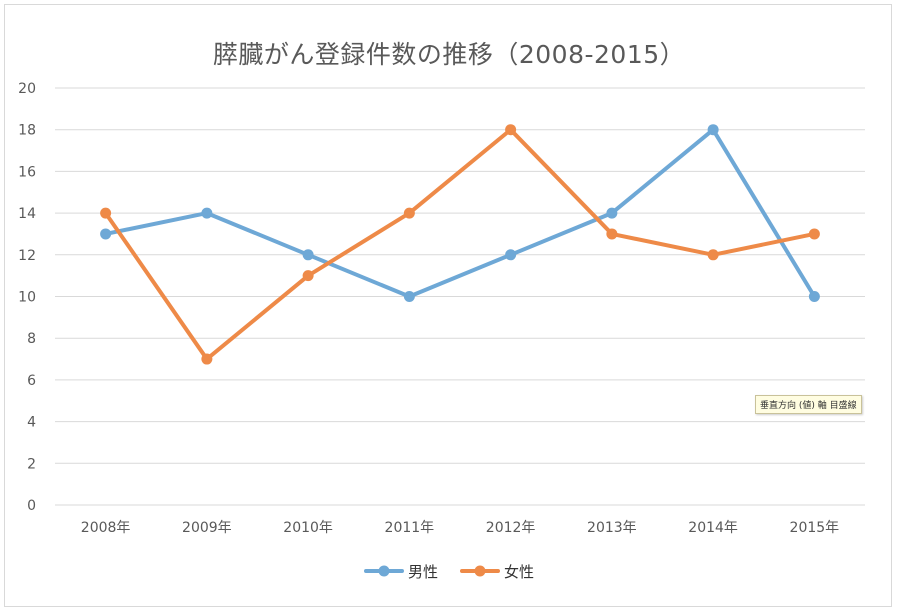 This screenshot has width=898, height=615. I want to click on x-tick-label: 2011年, so click(410, 528).